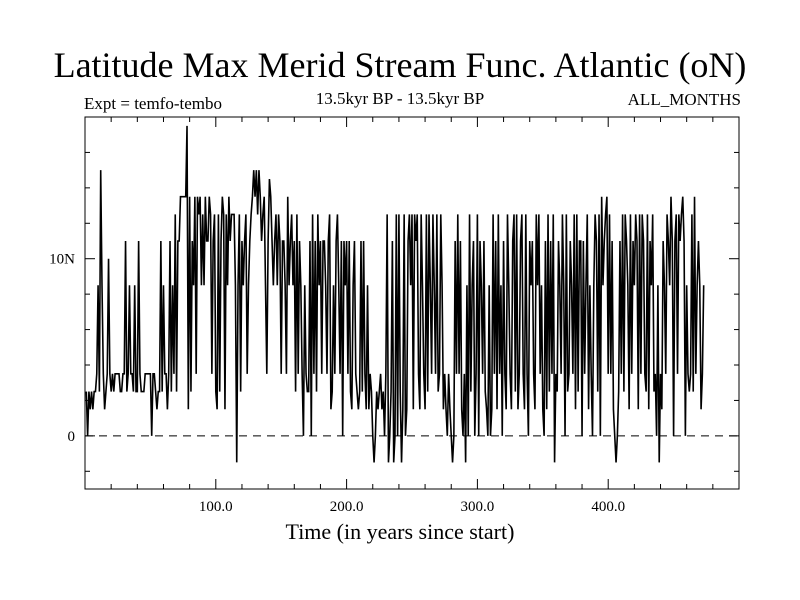 The height and width of the screenshot is (600, 800). Describe the element at coordinates (62, 260) in the screenshot. I see `y-tick-label: 10N` at that location.